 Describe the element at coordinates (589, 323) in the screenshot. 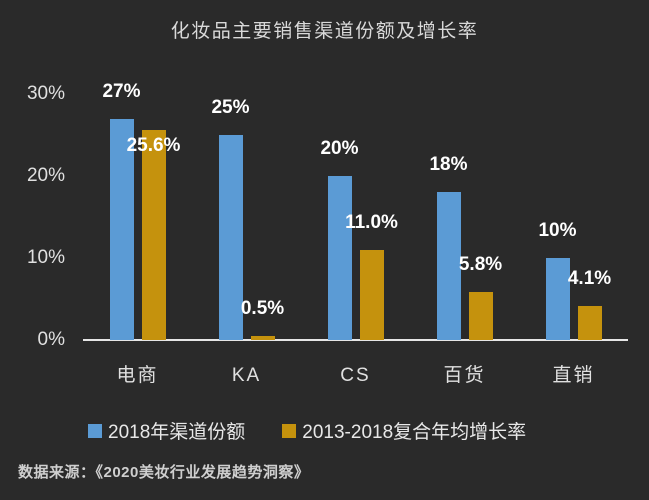

I see `bar-直销-series1` at that location.